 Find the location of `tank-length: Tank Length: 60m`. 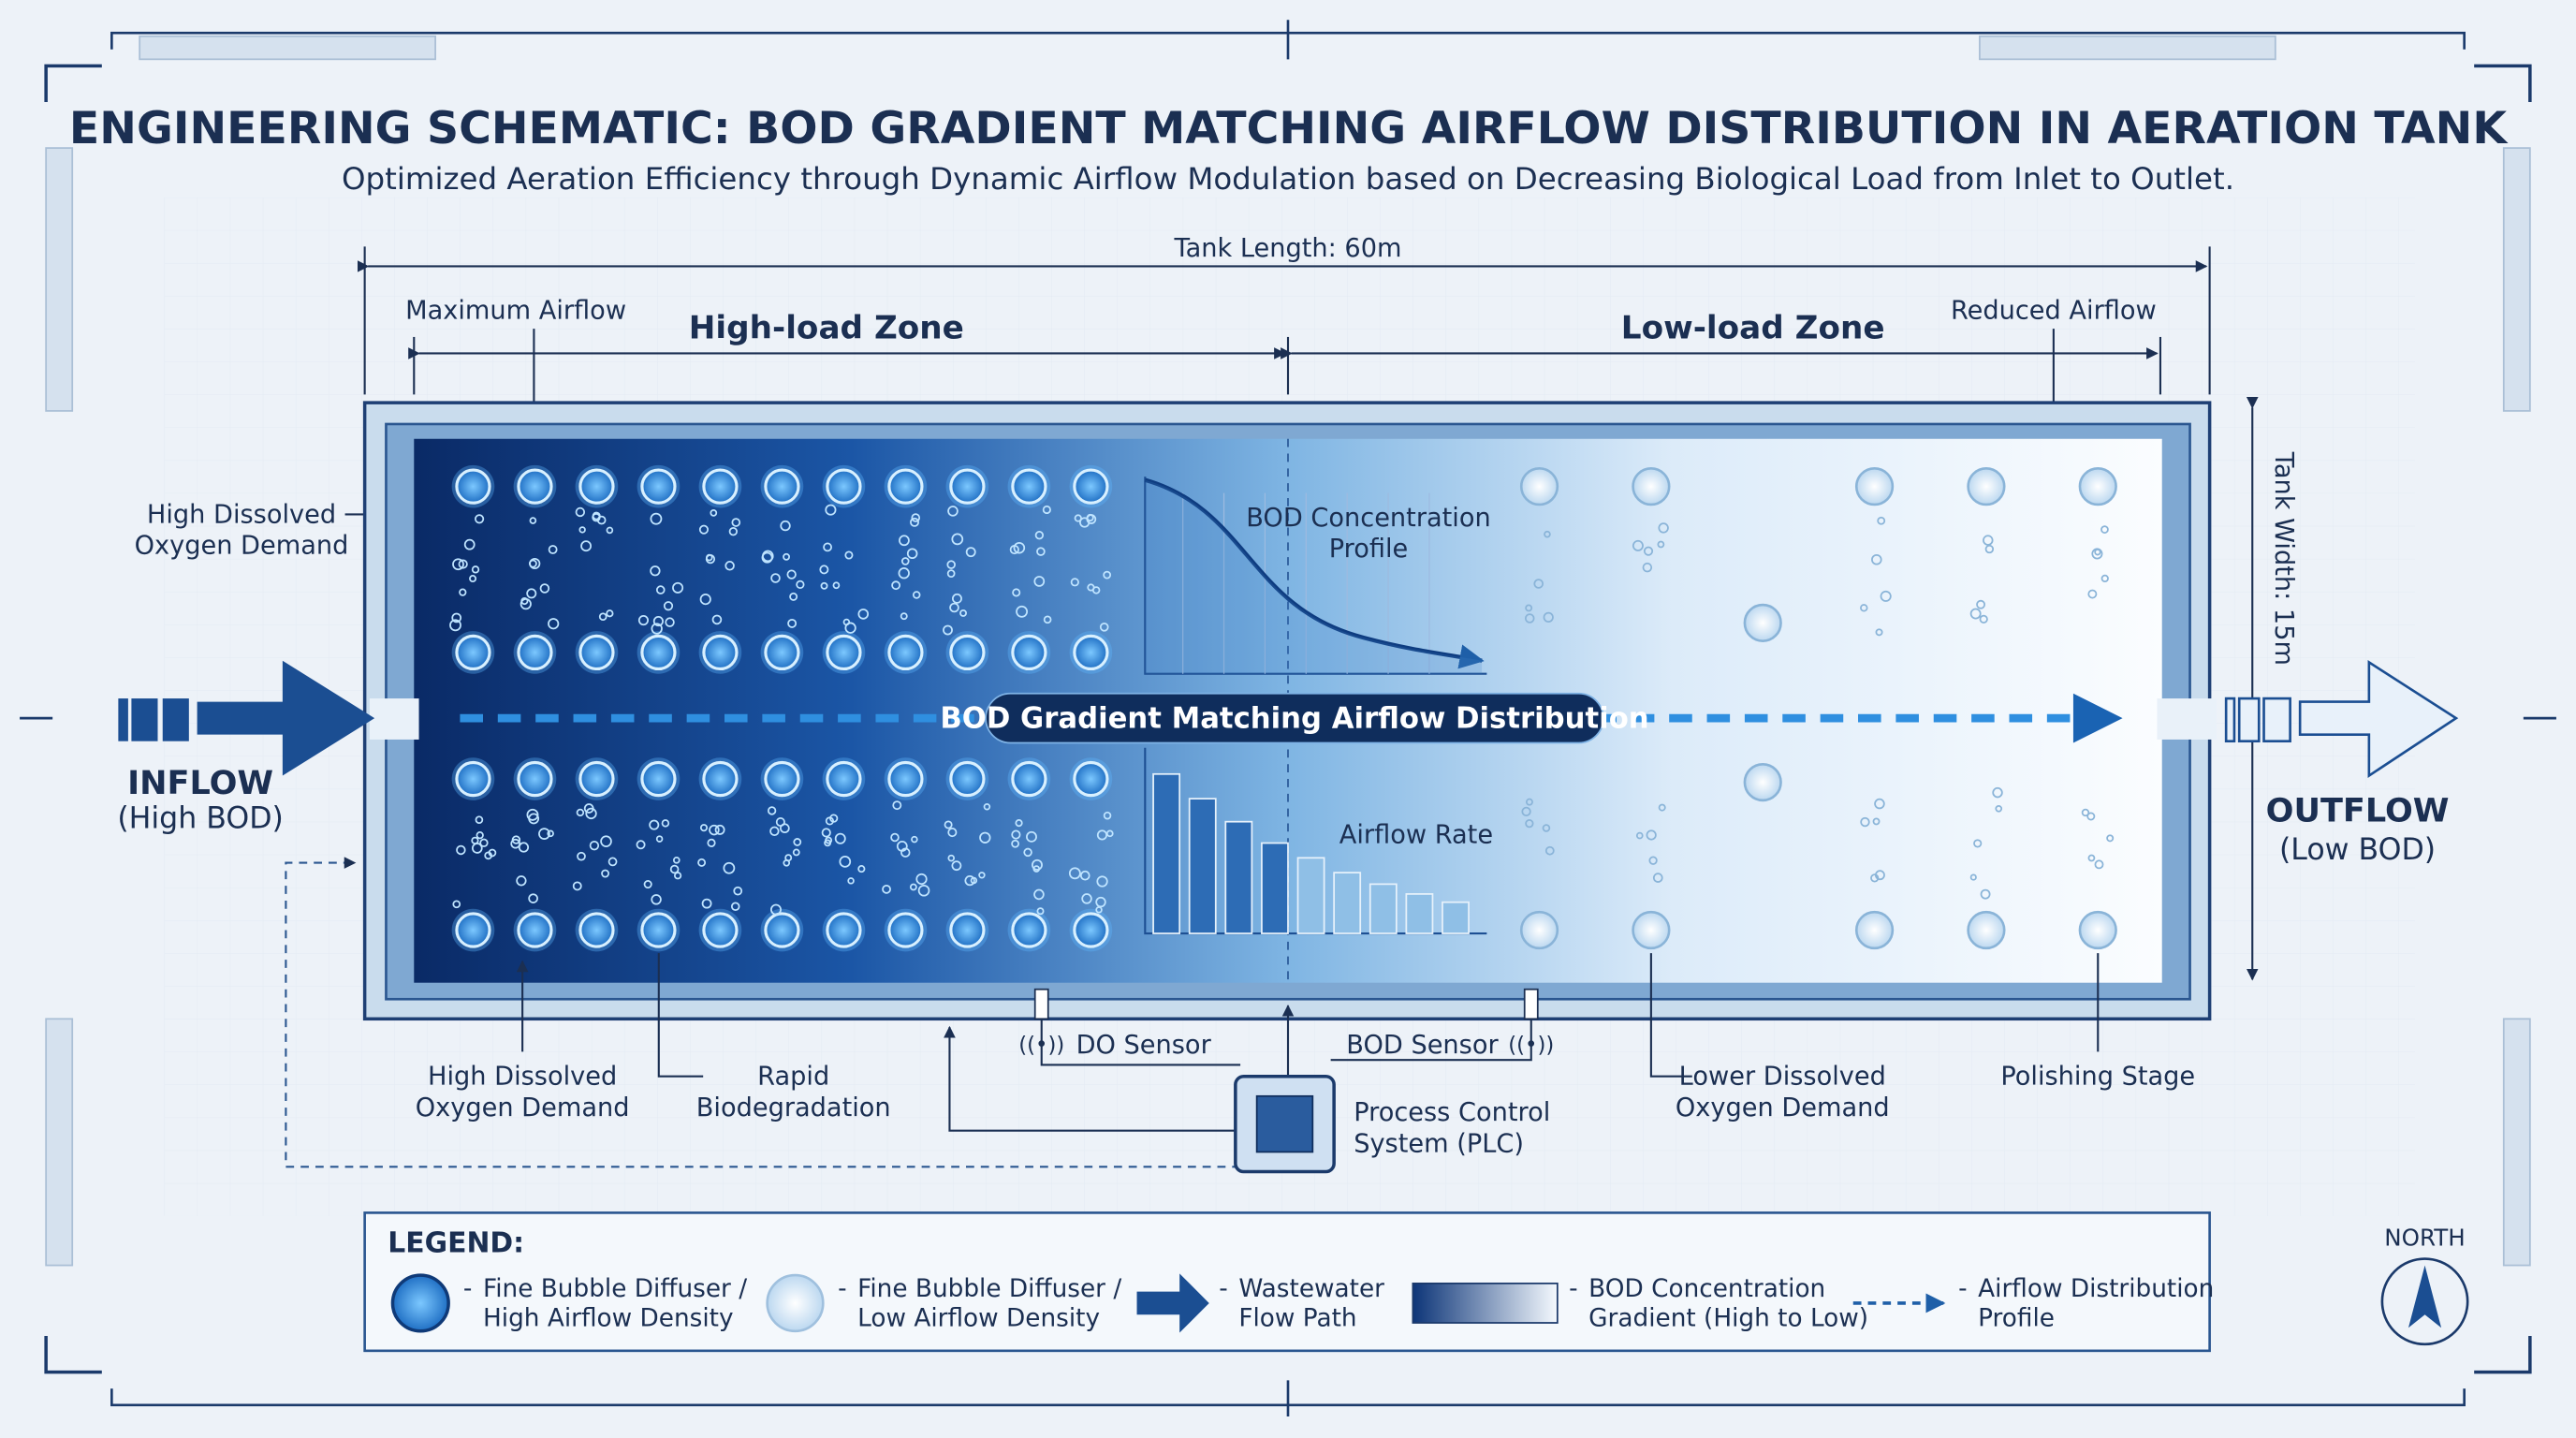

tank-length: Tank Length: 60m is located at coordinates (1287, 248).